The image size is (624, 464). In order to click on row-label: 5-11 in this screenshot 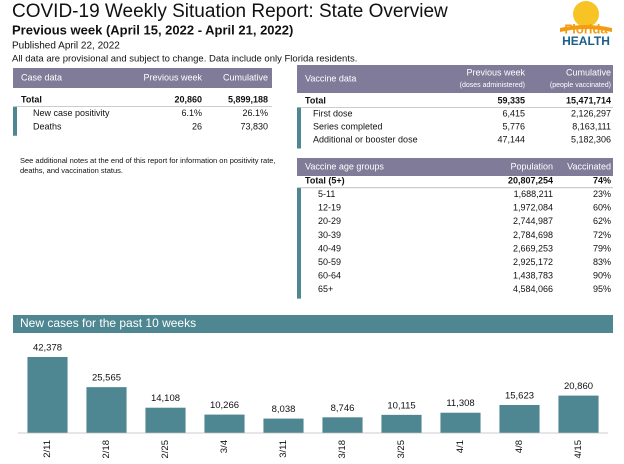, I will do `click(326, 194)`.